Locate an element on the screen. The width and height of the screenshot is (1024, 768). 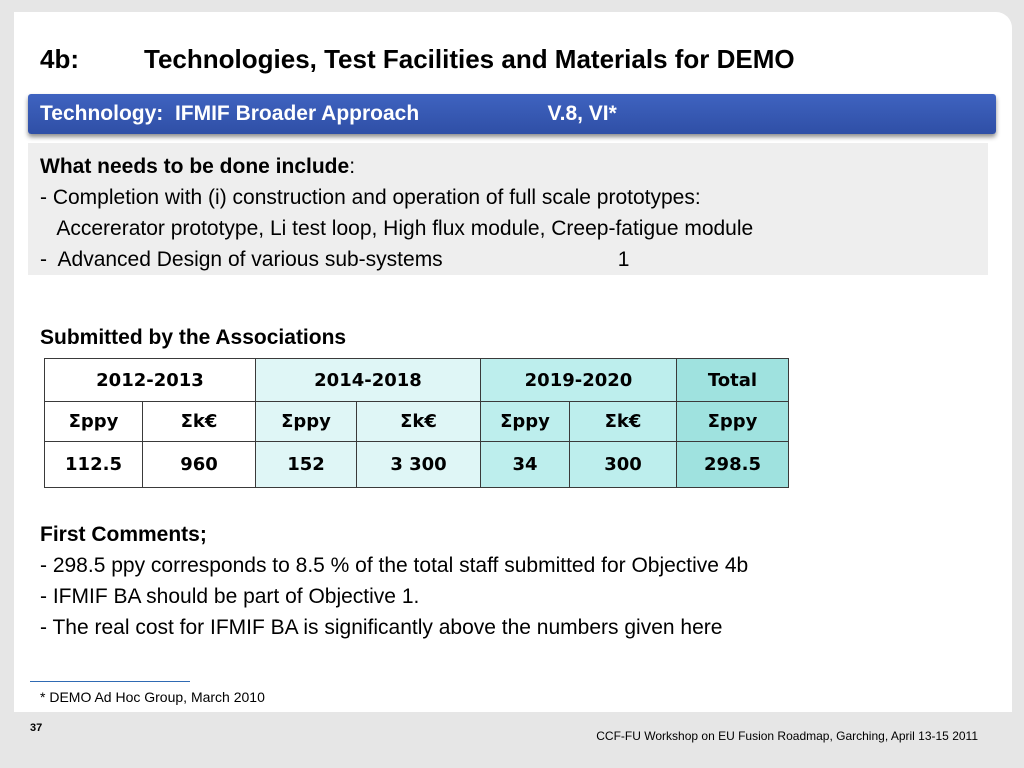
period-header: 2014-2018 is located at coordinates (368, 380).